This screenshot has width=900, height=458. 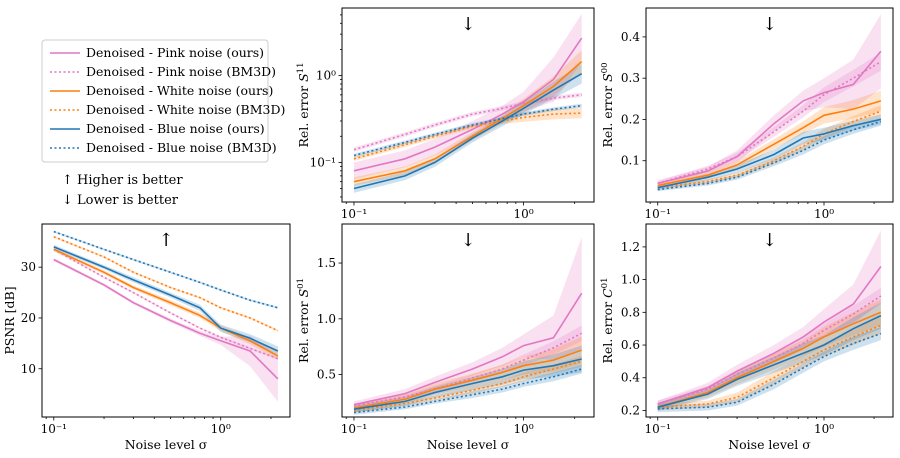 What do you see at coordinates (630, 78) in the screenshot?
I see `y-tick-label: 0.3` at bounding box center [630, 78].